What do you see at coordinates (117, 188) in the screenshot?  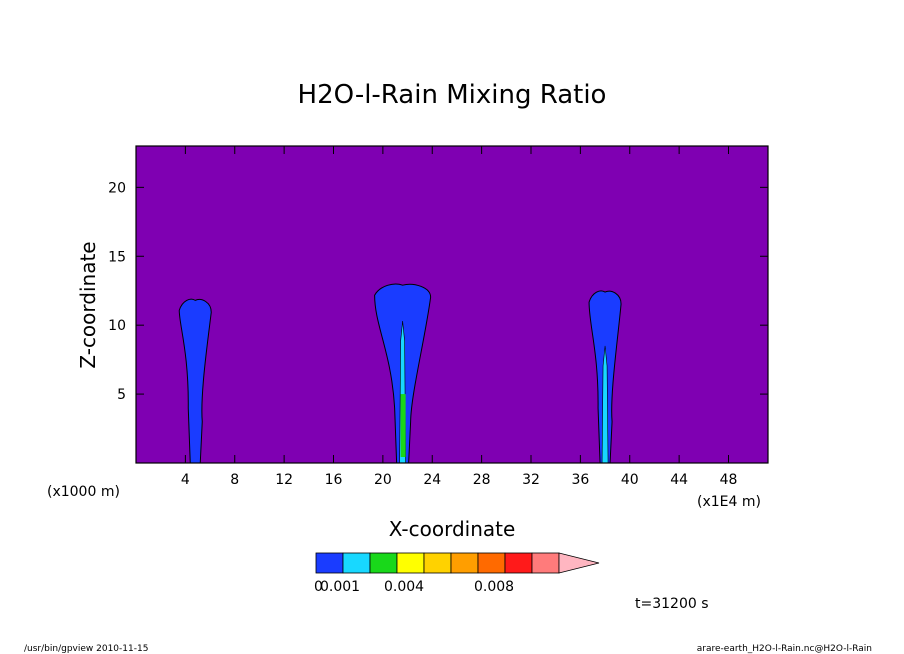 I see `y-tick-label: 20` at bounding box center [117, 188].